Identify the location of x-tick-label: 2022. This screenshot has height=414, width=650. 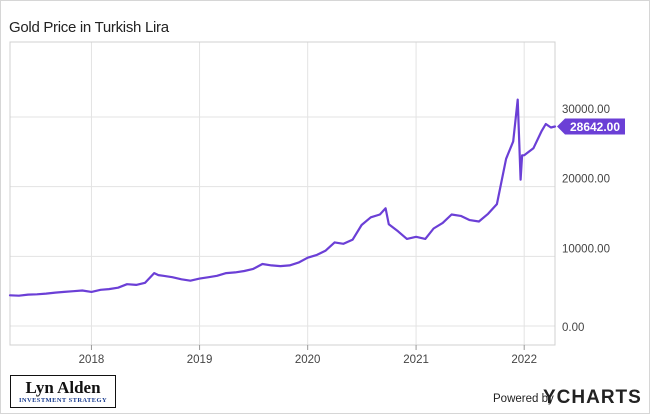
(524, 360).